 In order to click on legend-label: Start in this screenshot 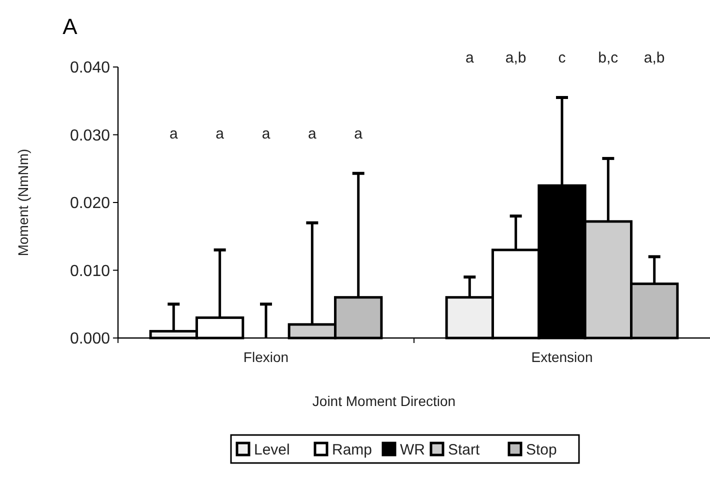, I will do `click(464, 449)`.